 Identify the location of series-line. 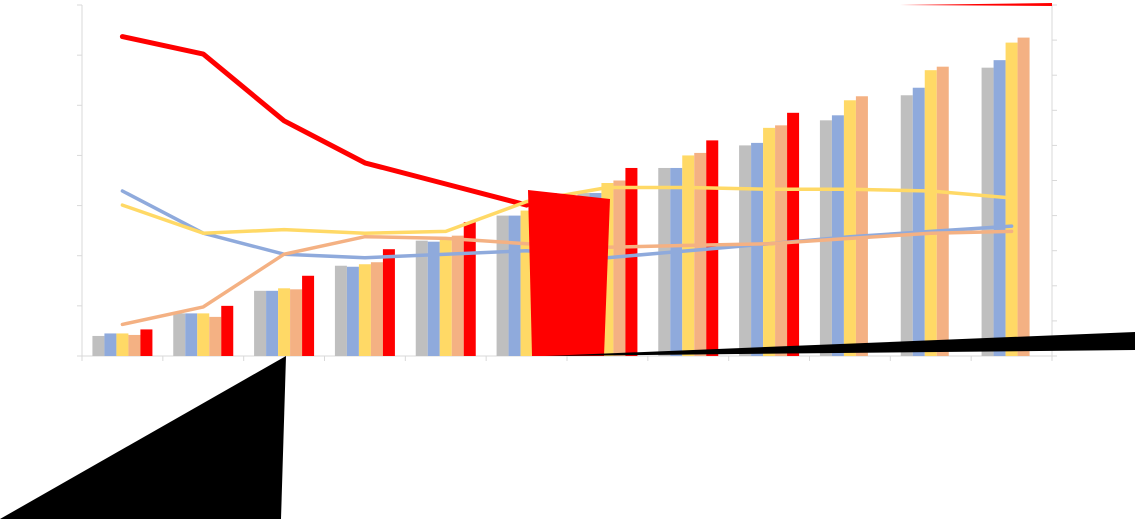
(324, 121).